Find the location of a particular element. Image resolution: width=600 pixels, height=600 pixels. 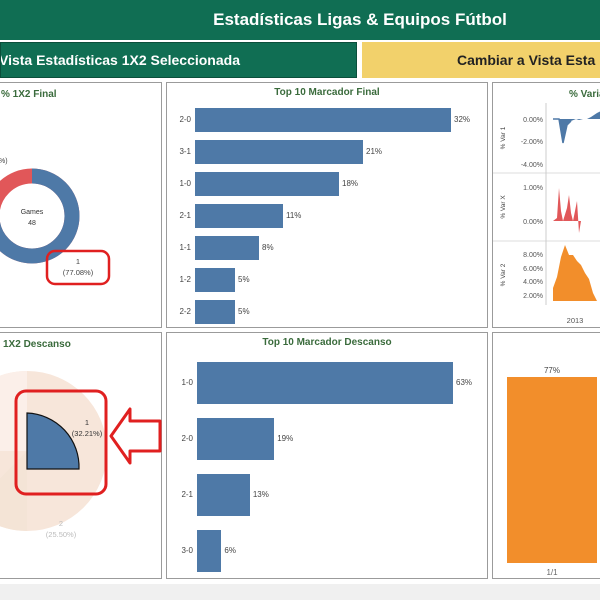

callout-arrow is located at coordinates (135, 436).